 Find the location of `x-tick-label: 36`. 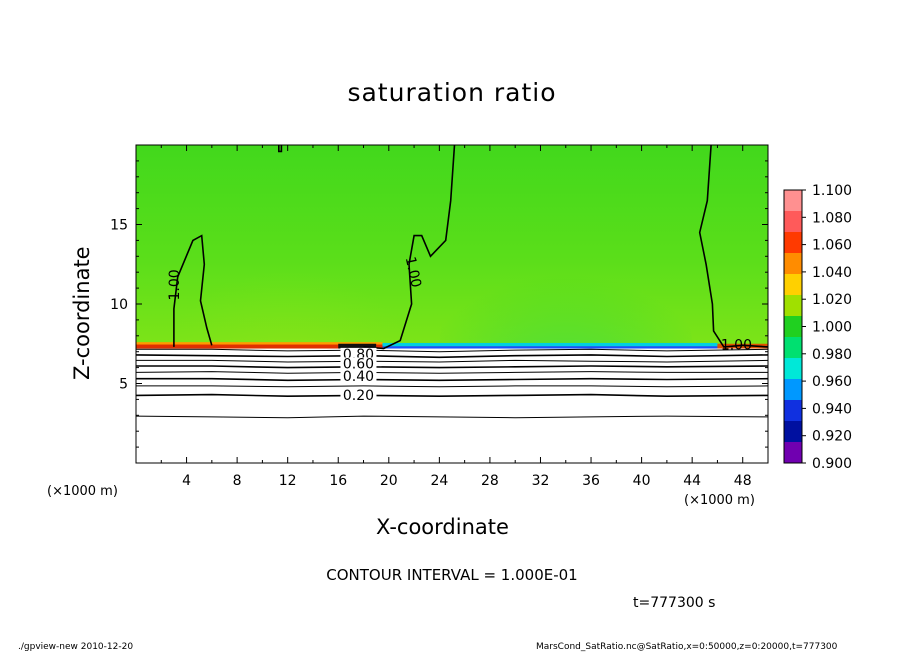

x-tick-label: 36 is located at coordinates (591, 481).